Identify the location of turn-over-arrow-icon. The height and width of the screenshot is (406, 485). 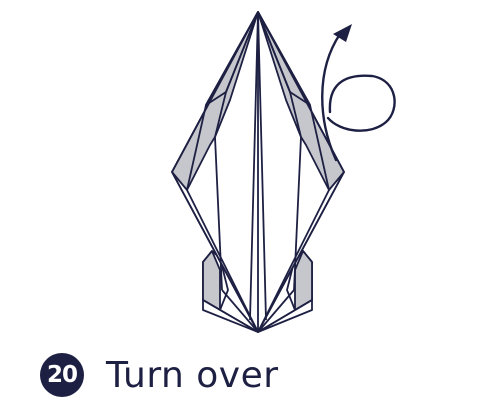
(358, 97).